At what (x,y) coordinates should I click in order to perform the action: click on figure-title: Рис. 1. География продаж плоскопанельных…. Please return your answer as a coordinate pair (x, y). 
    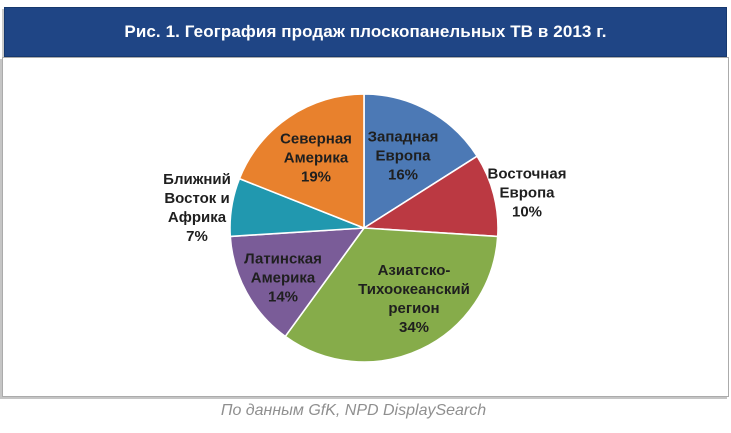
    Looking at the image, I should click on (365, 31).